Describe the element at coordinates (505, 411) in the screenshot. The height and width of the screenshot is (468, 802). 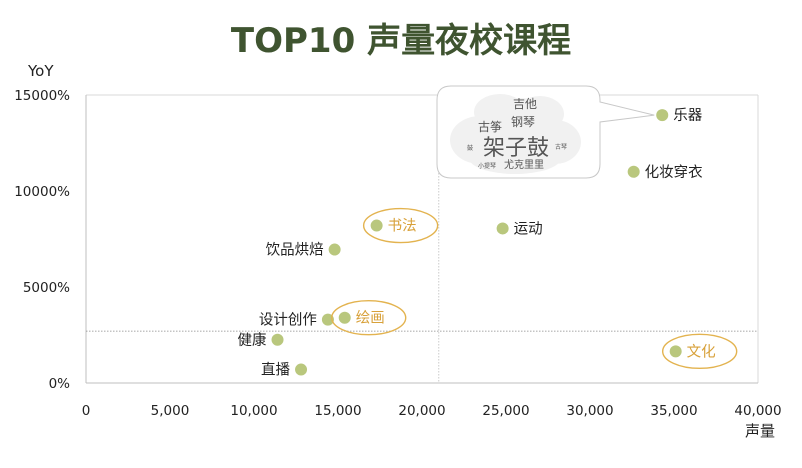
I see `x-tick-label: 25,000` at that location.